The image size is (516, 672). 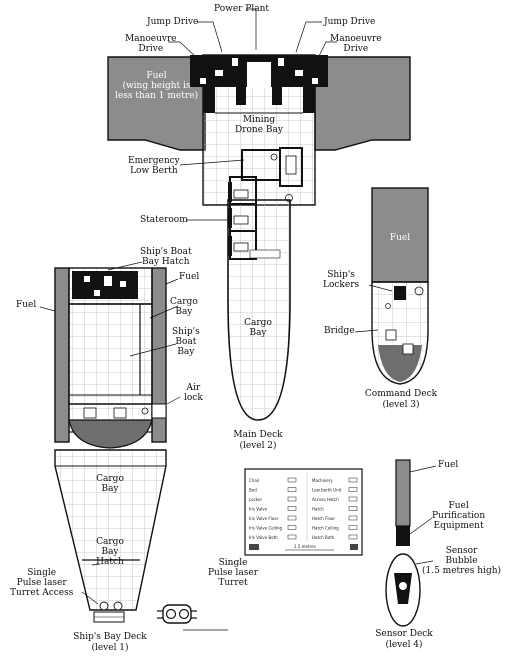 What do you see at coordinates (266, 528) in the screenshot?
I see `legend-left-item: Iris Valve Ceiling` at bounding box center [266, 528].